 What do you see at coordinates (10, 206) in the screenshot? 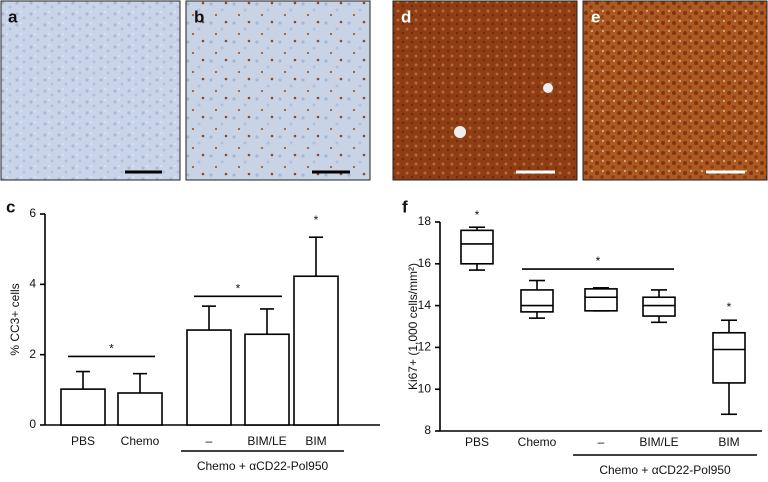
I see `panel-label: c` at bounding box center [10, 206].